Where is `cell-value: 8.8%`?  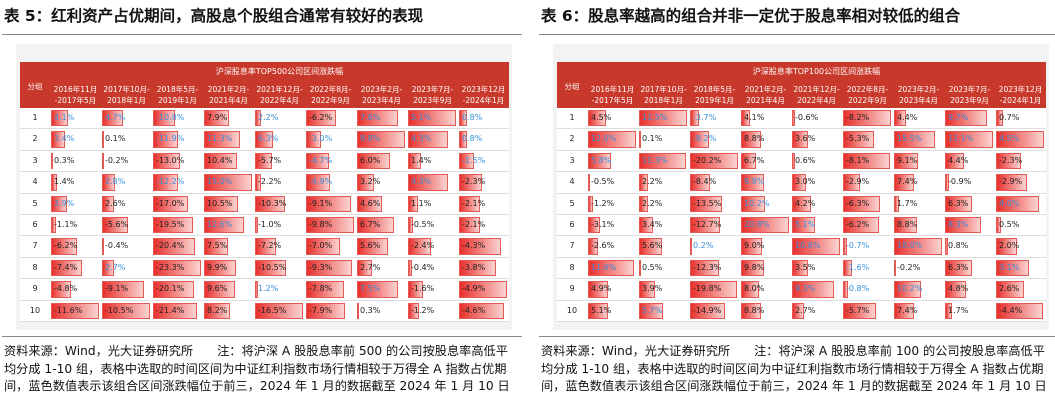 cell-value: 8.8% is located at coordinates (907, 224).